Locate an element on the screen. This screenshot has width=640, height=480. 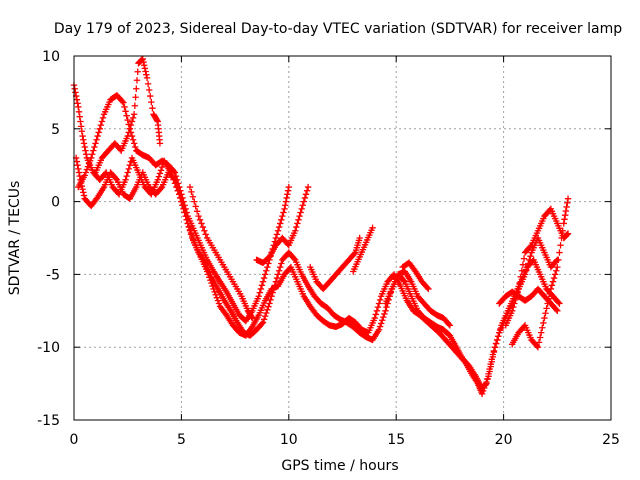
x-tick-label: 20 is located at coordinates (504, 440).